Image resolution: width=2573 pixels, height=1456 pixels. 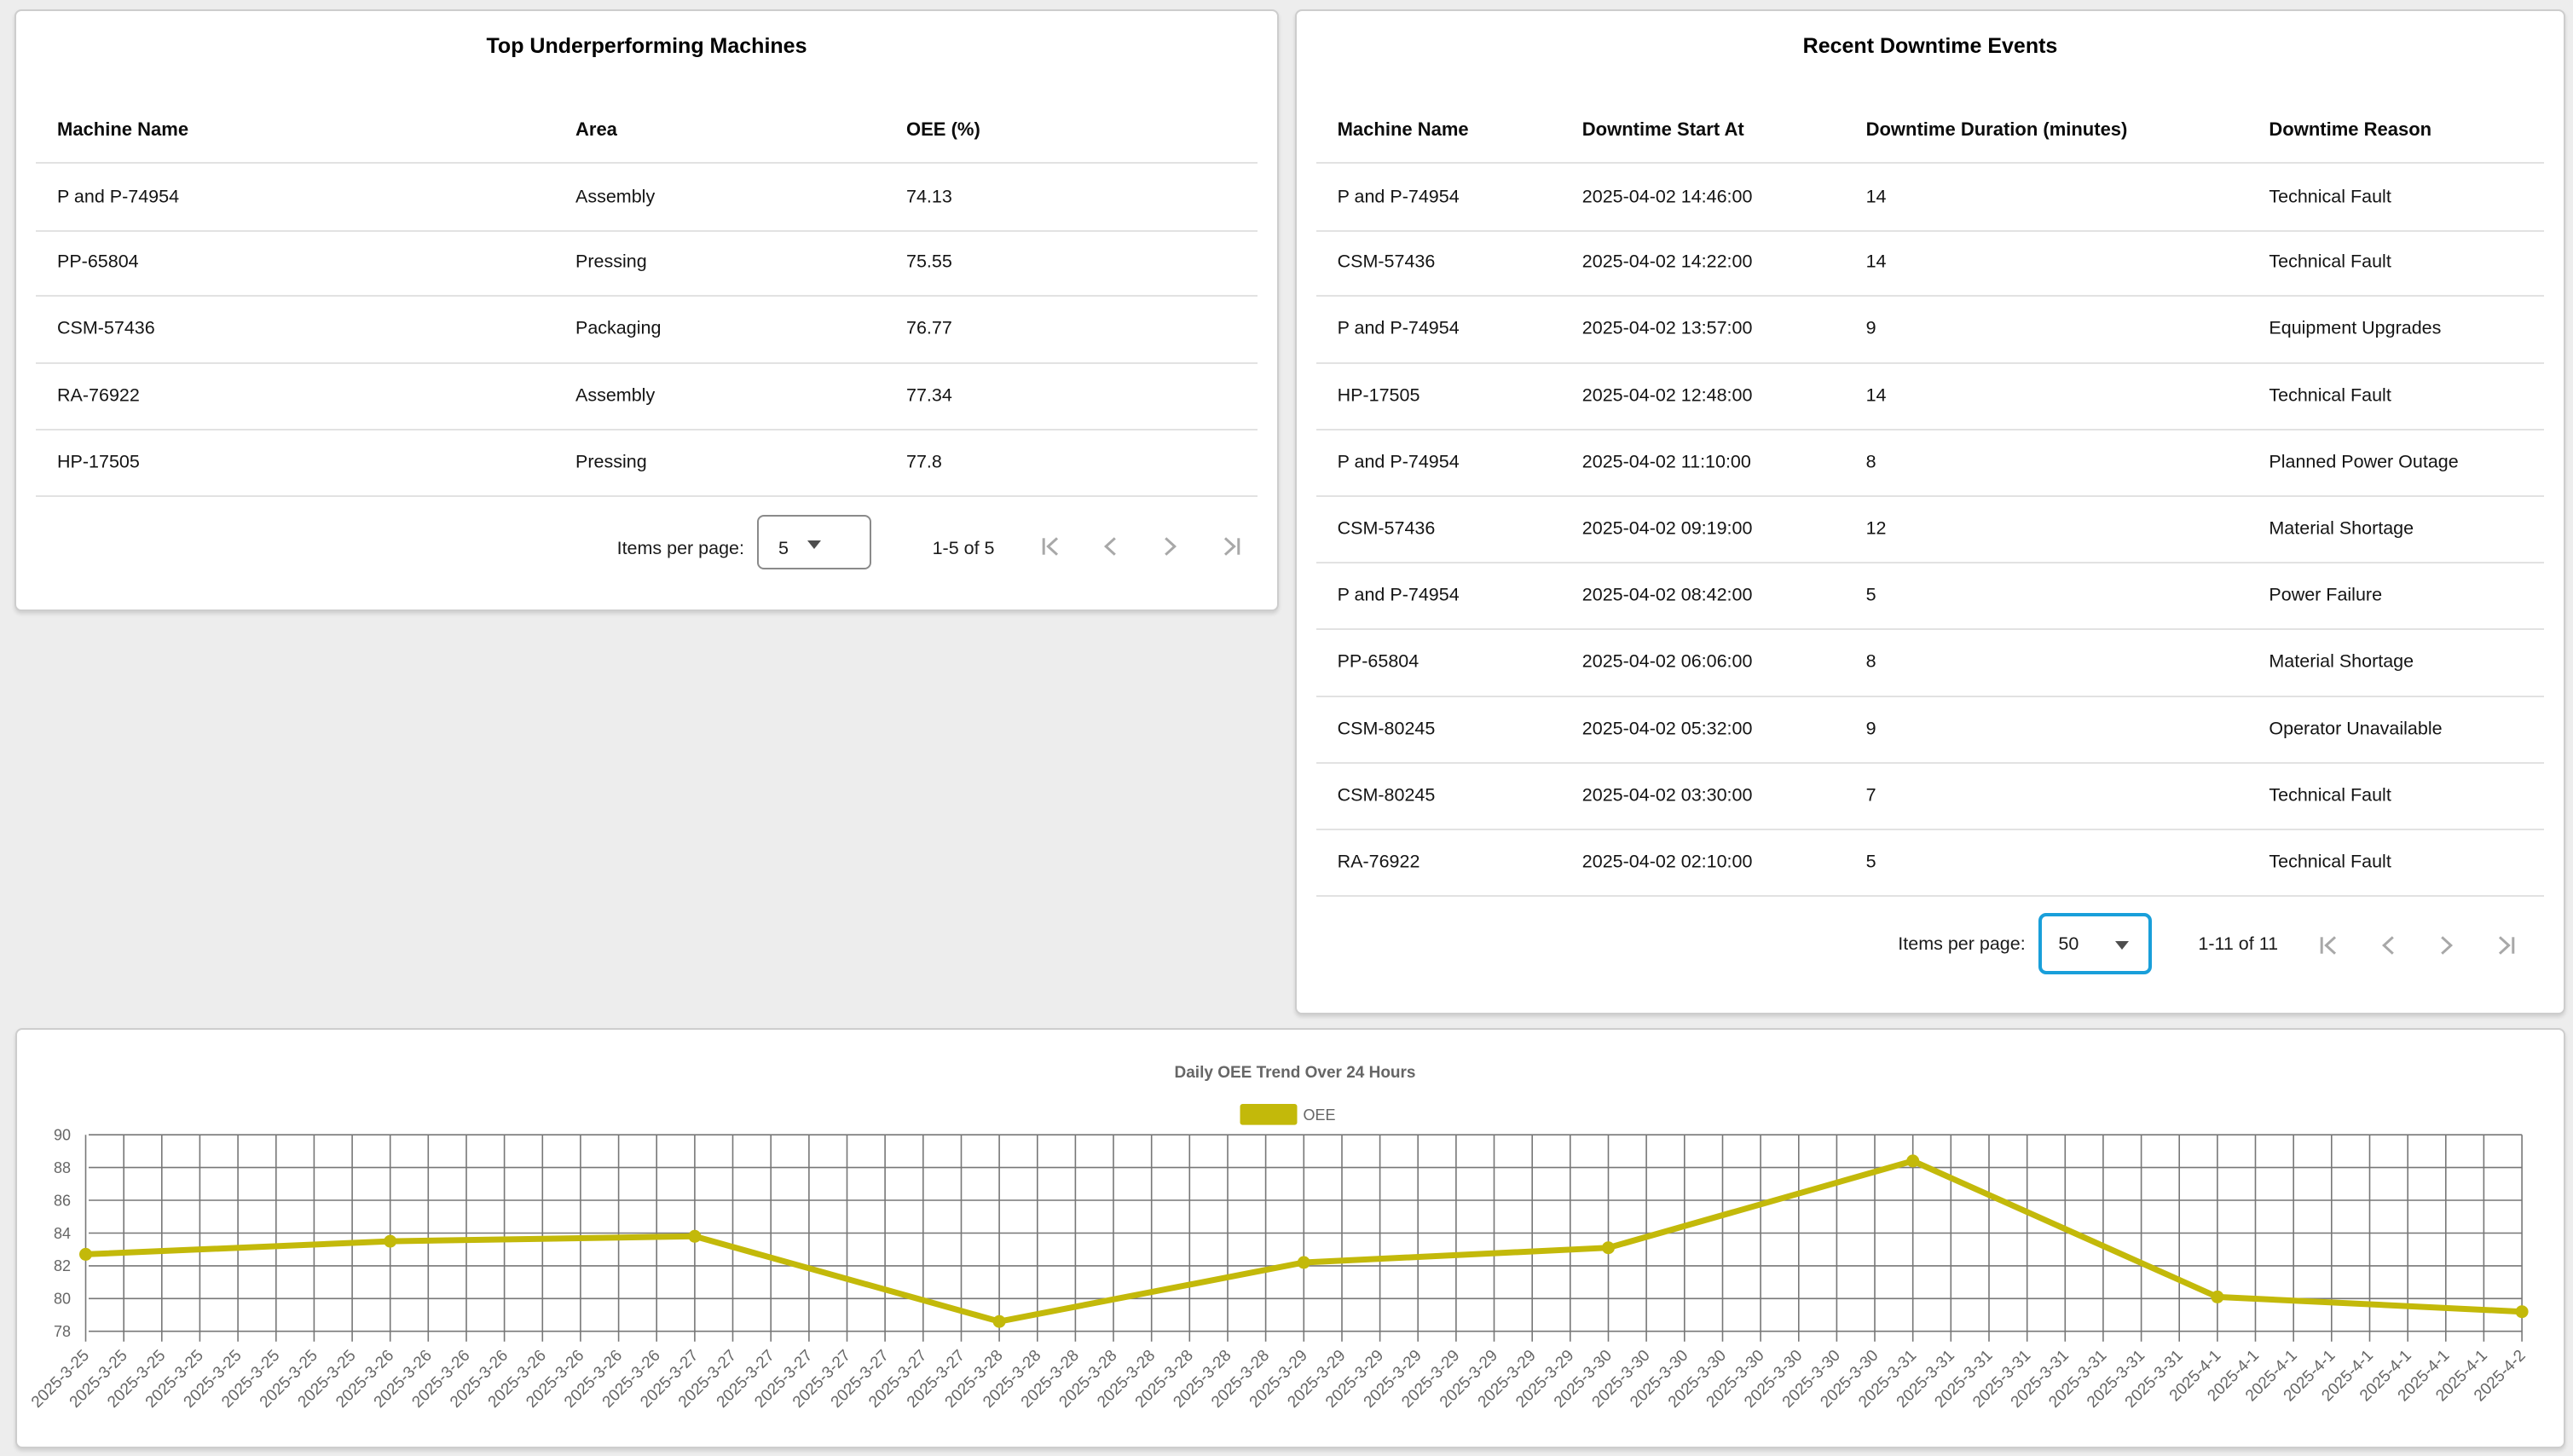 What do you see at coordinates (62, 1299) in the screenshot?
I see `svg-text: 80` at bounding box center [62, 1299].